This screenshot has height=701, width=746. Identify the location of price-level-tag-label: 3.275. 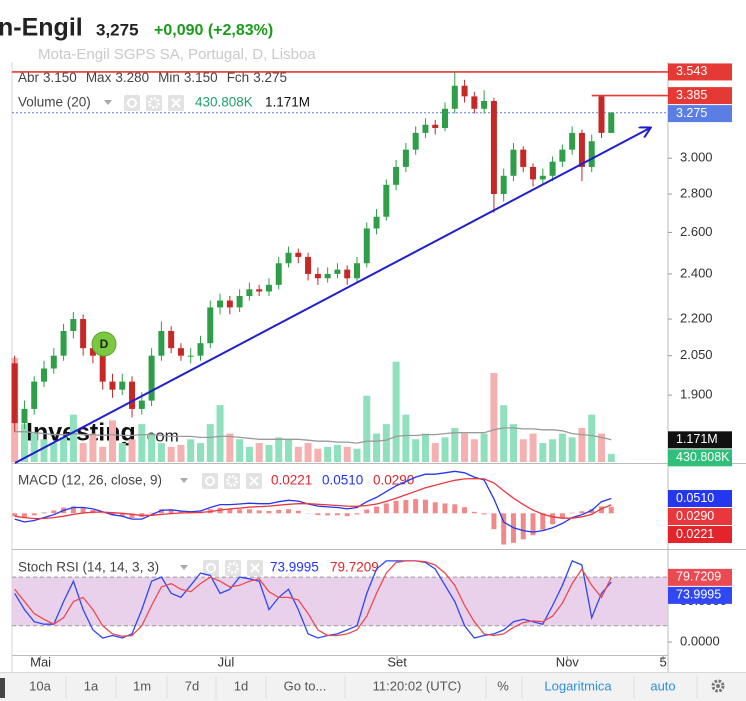
(691, 113).